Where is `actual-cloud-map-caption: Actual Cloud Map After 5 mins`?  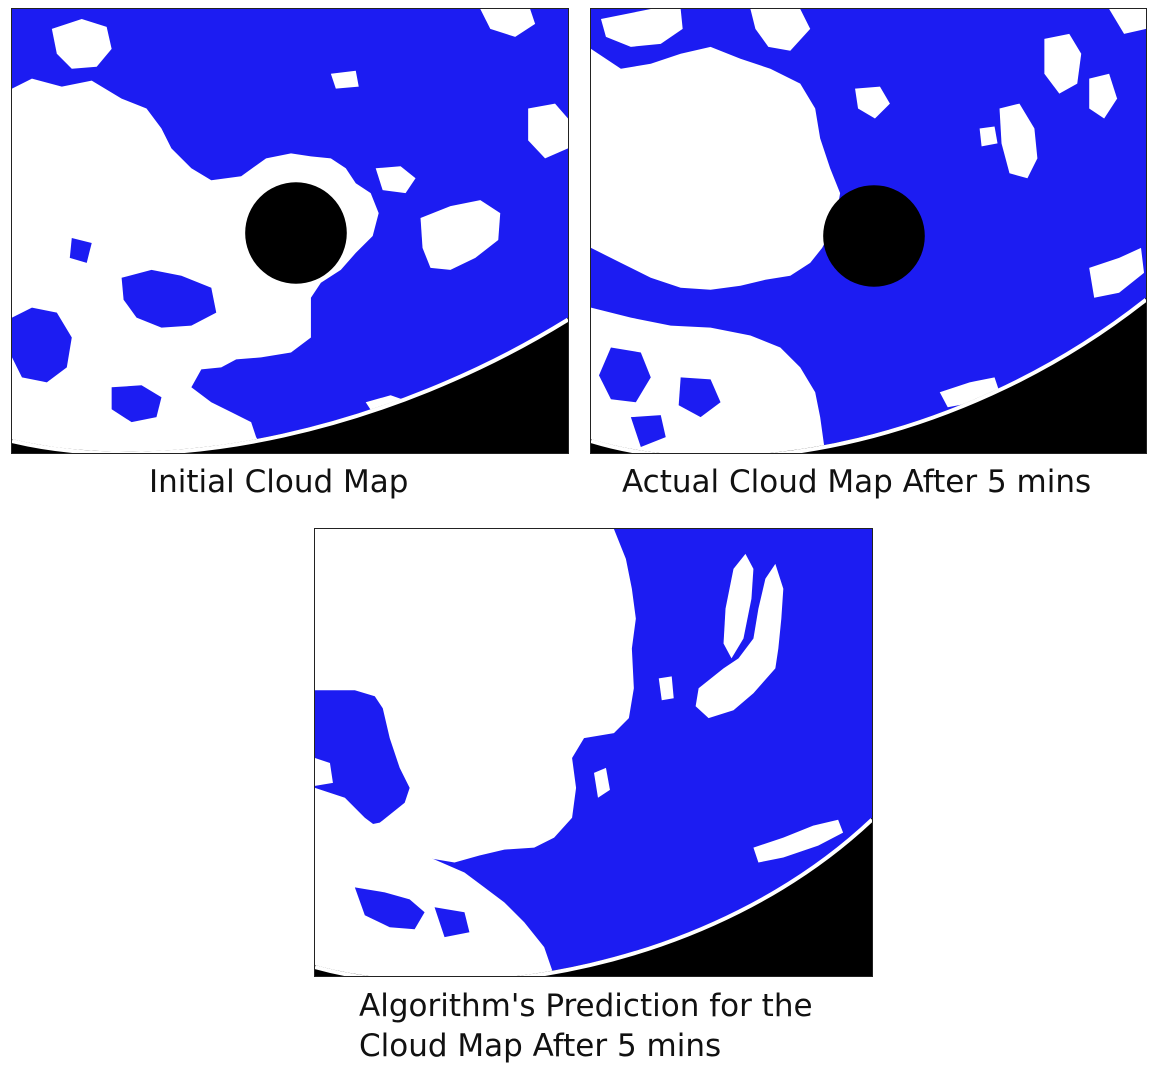
actual-cloud-map-caption: Actual Cloud Map After 5 mins is located at coordinates (856, 482).